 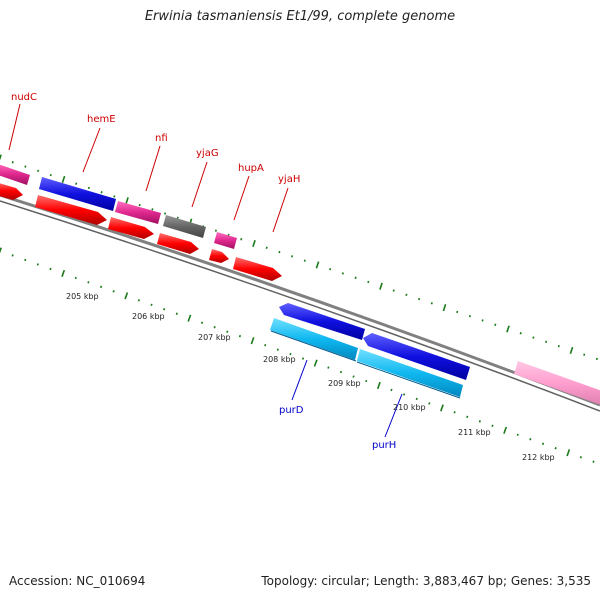 I want to click on reverse-genes, so click(x=370, y=351).